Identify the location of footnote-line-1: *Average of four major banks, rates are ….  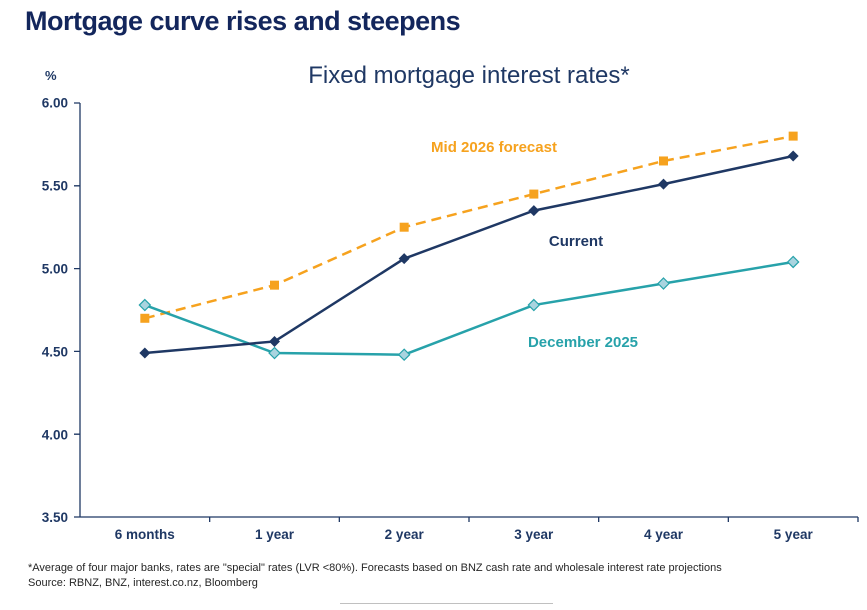
(375, 568).